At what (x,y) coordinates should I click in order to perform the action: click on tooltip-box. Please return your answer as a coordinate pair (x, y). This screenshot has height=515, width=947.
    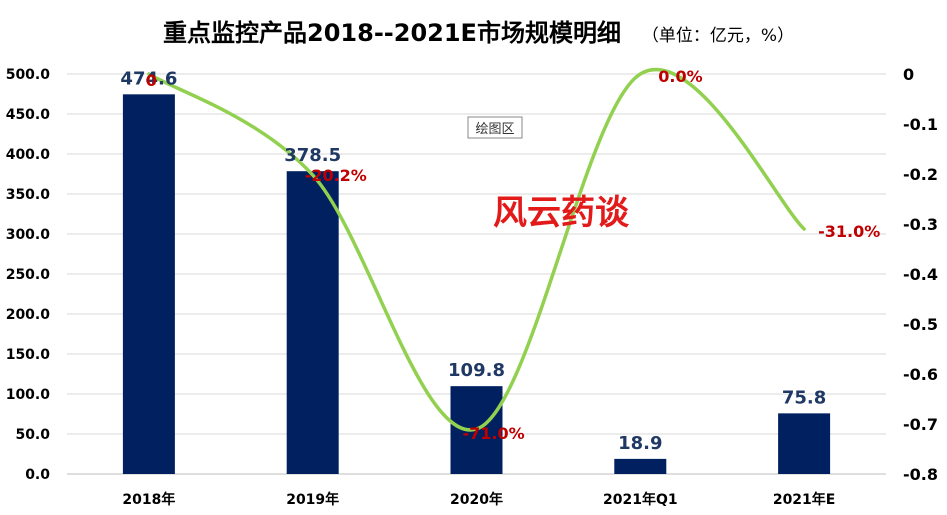
    Looking at the image, I should click on (495, 127).